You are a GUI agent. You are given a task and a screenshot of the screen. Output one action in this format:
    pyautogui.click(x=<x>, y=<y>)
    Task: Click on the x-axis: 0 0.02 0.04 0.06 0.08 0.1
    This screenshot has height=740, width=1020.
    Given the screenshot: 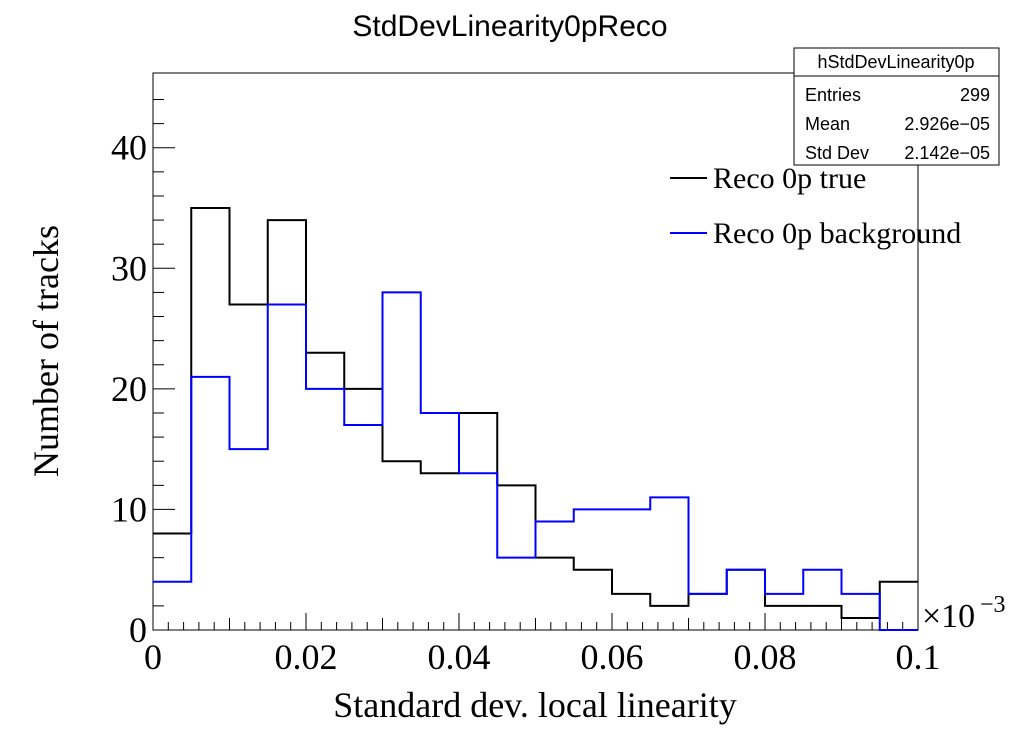 What is the action you would take?
    pyautogui.click(x=542, y=645)
    